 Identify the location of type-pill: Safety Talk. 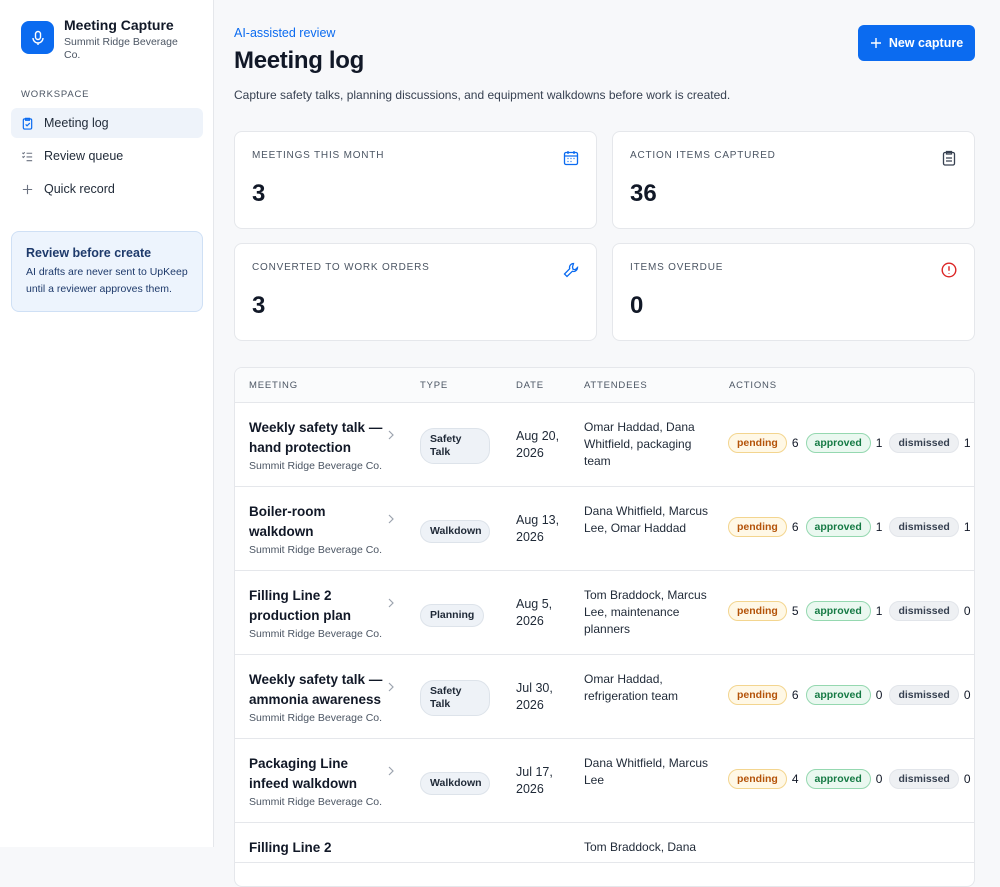
(455, 698).